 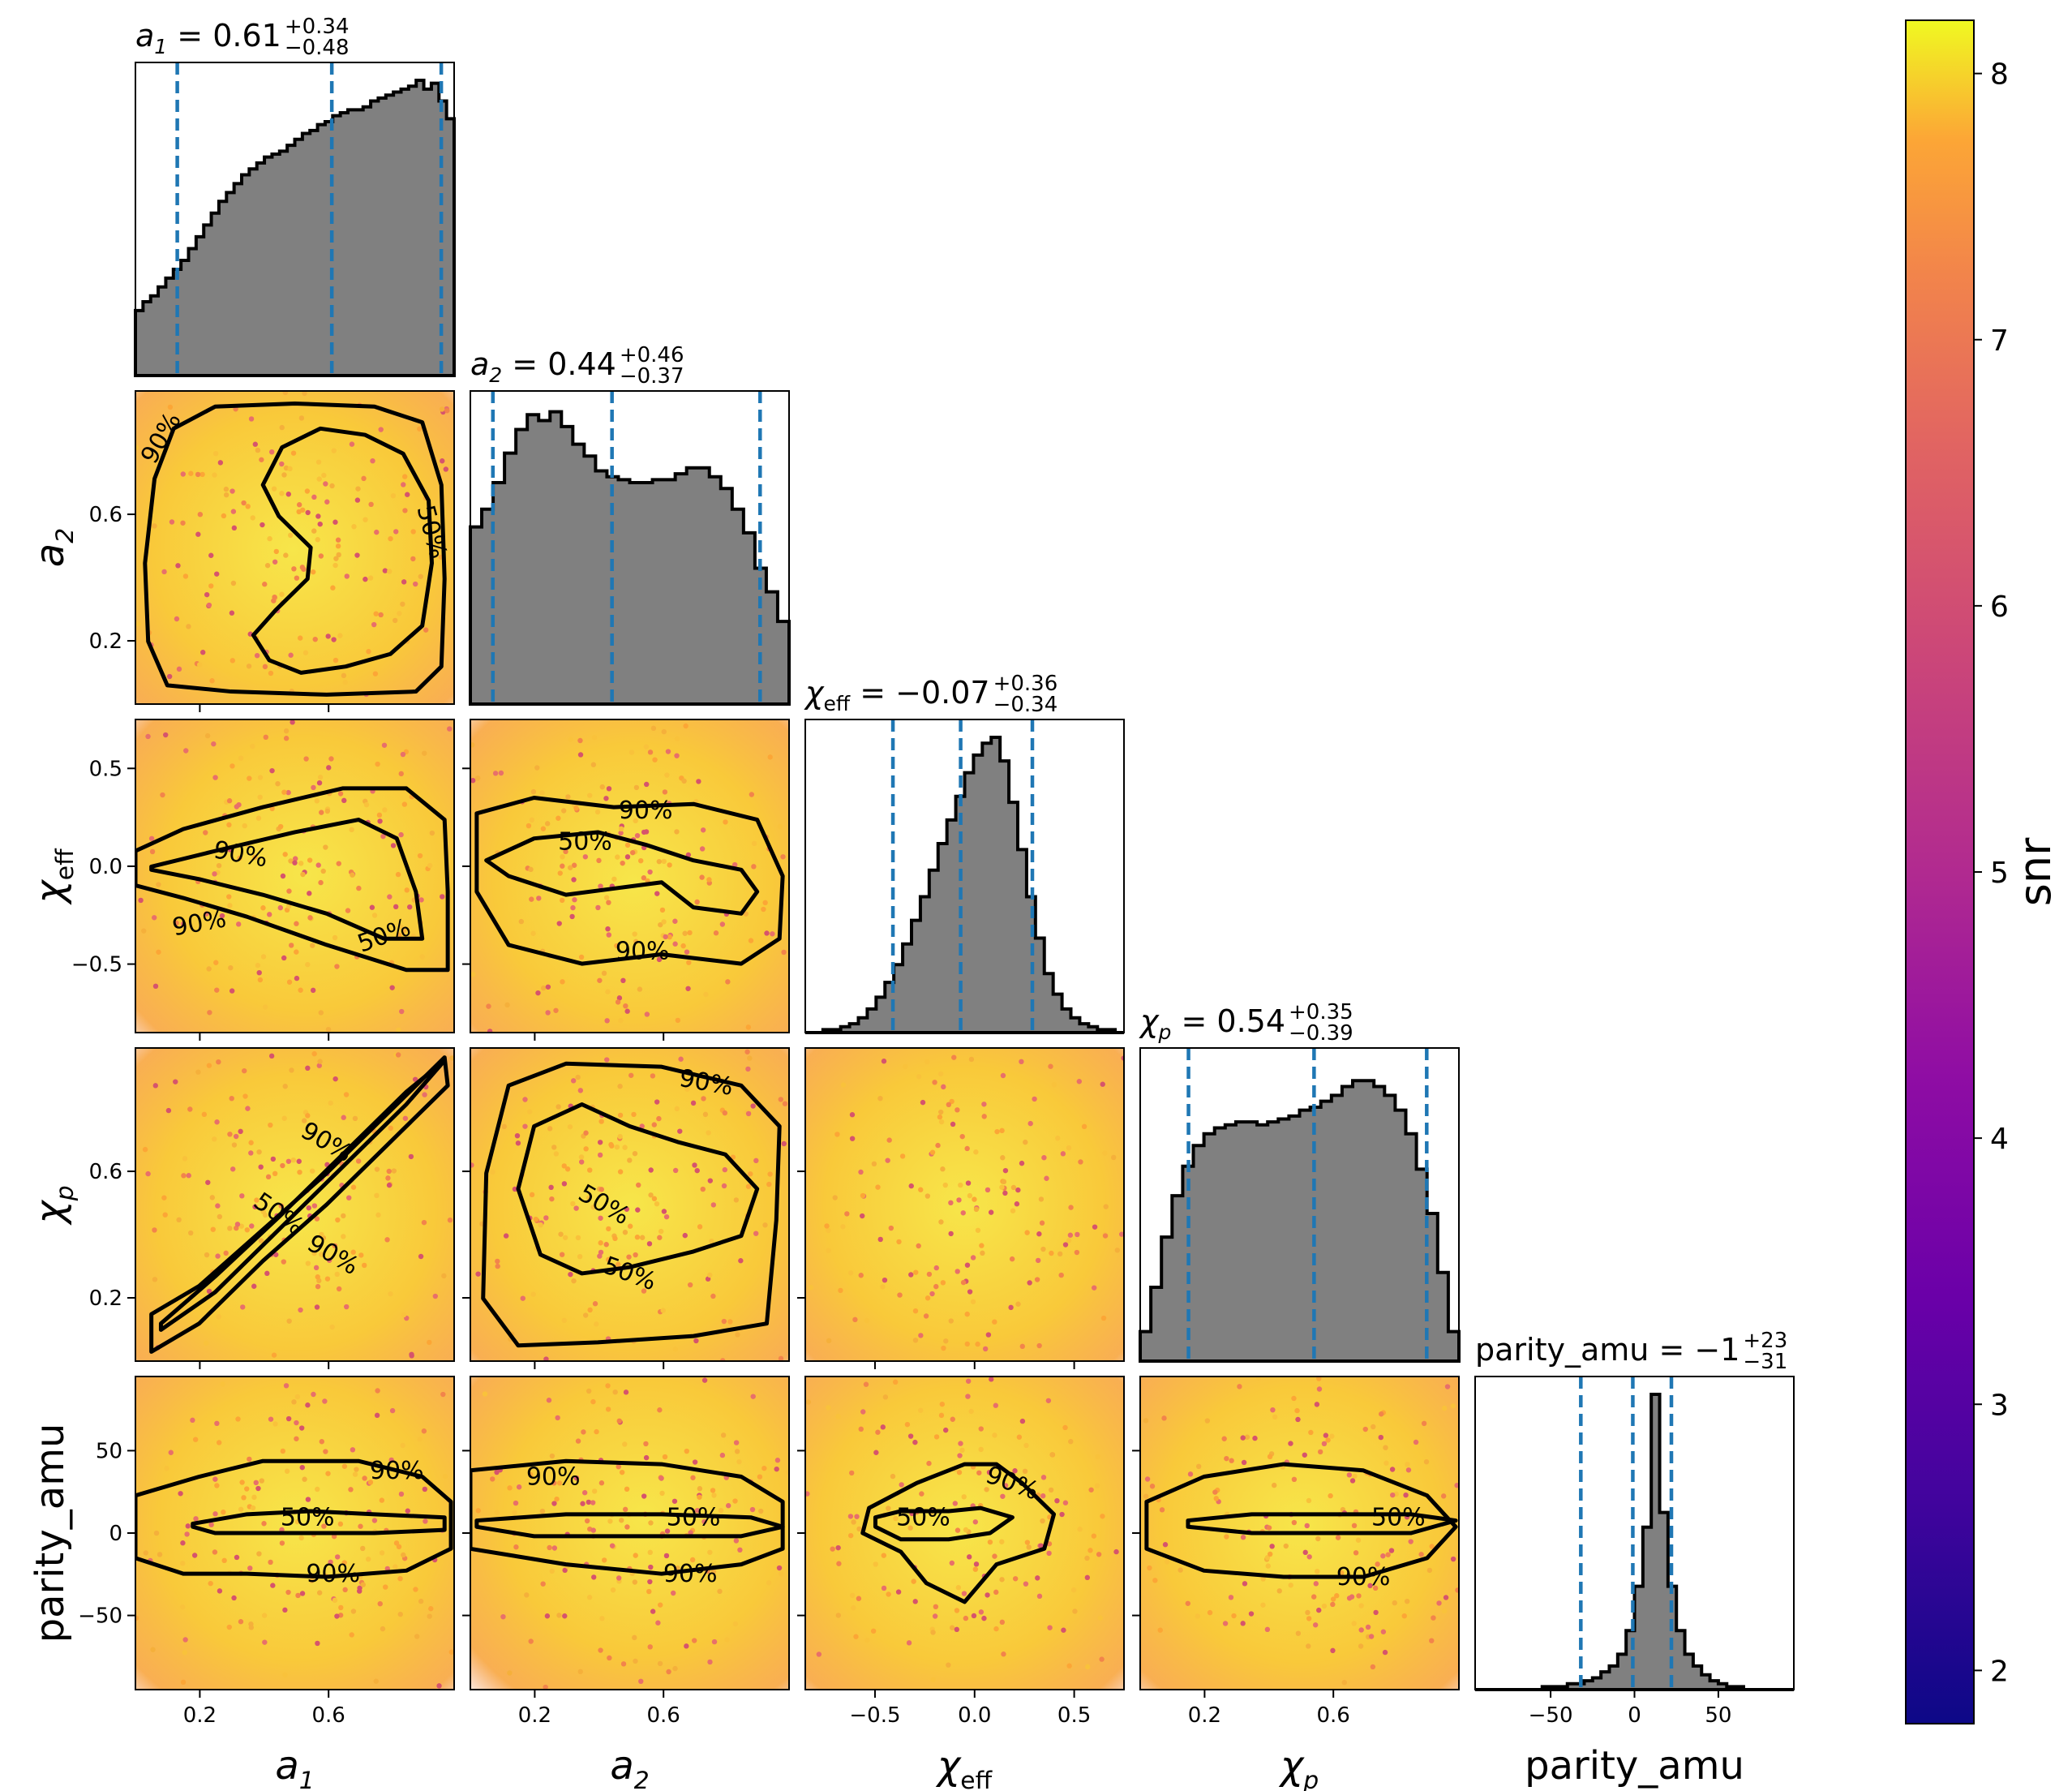 I want to click on y-tick-label: 50, so click(x=109, y=1451).